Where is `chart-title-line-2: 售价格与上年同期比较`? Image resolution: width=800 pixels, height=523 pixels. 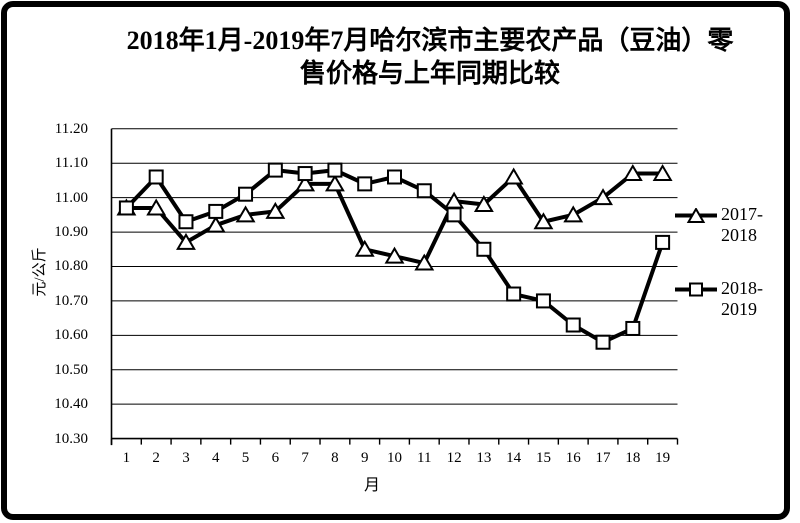
chart-title-line-2: 售价格与上年同期比较 is located at coordinates (429, 73).